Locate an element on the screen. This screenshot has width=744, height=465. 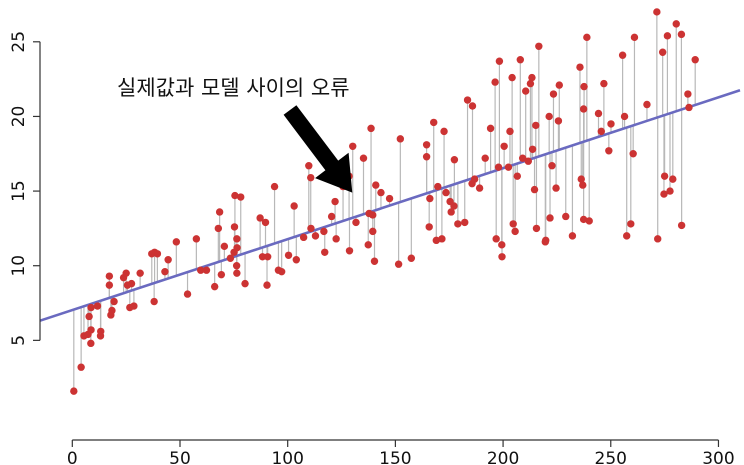
x-tick-label-250: 250 is located at coordinates (611, 457).